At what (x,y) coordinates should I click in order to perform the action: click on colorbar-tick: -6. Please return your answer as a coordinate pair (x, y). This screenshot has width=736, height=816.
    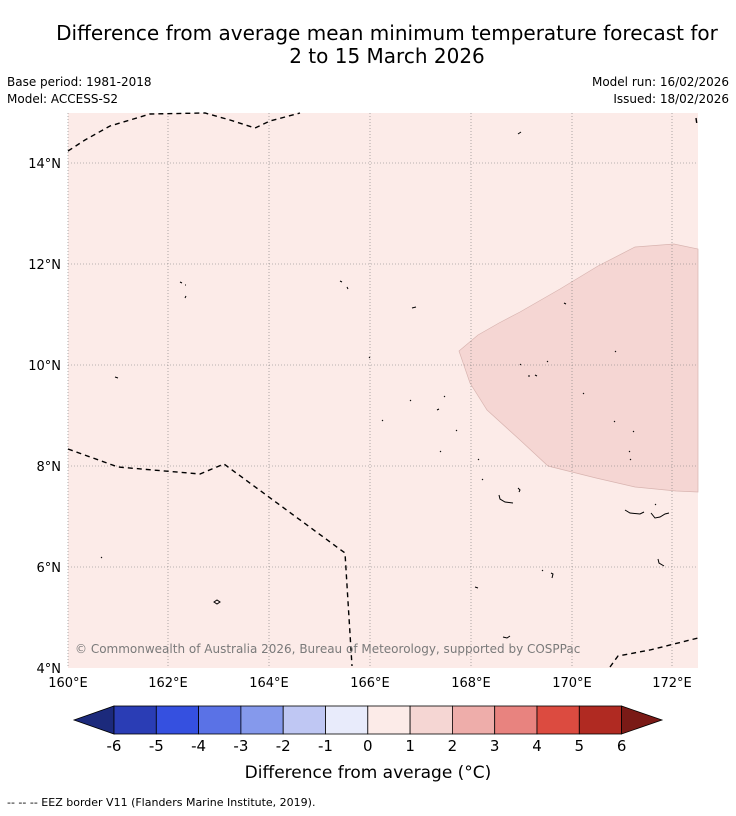
    Looking at the image, I should click on (114, 746).